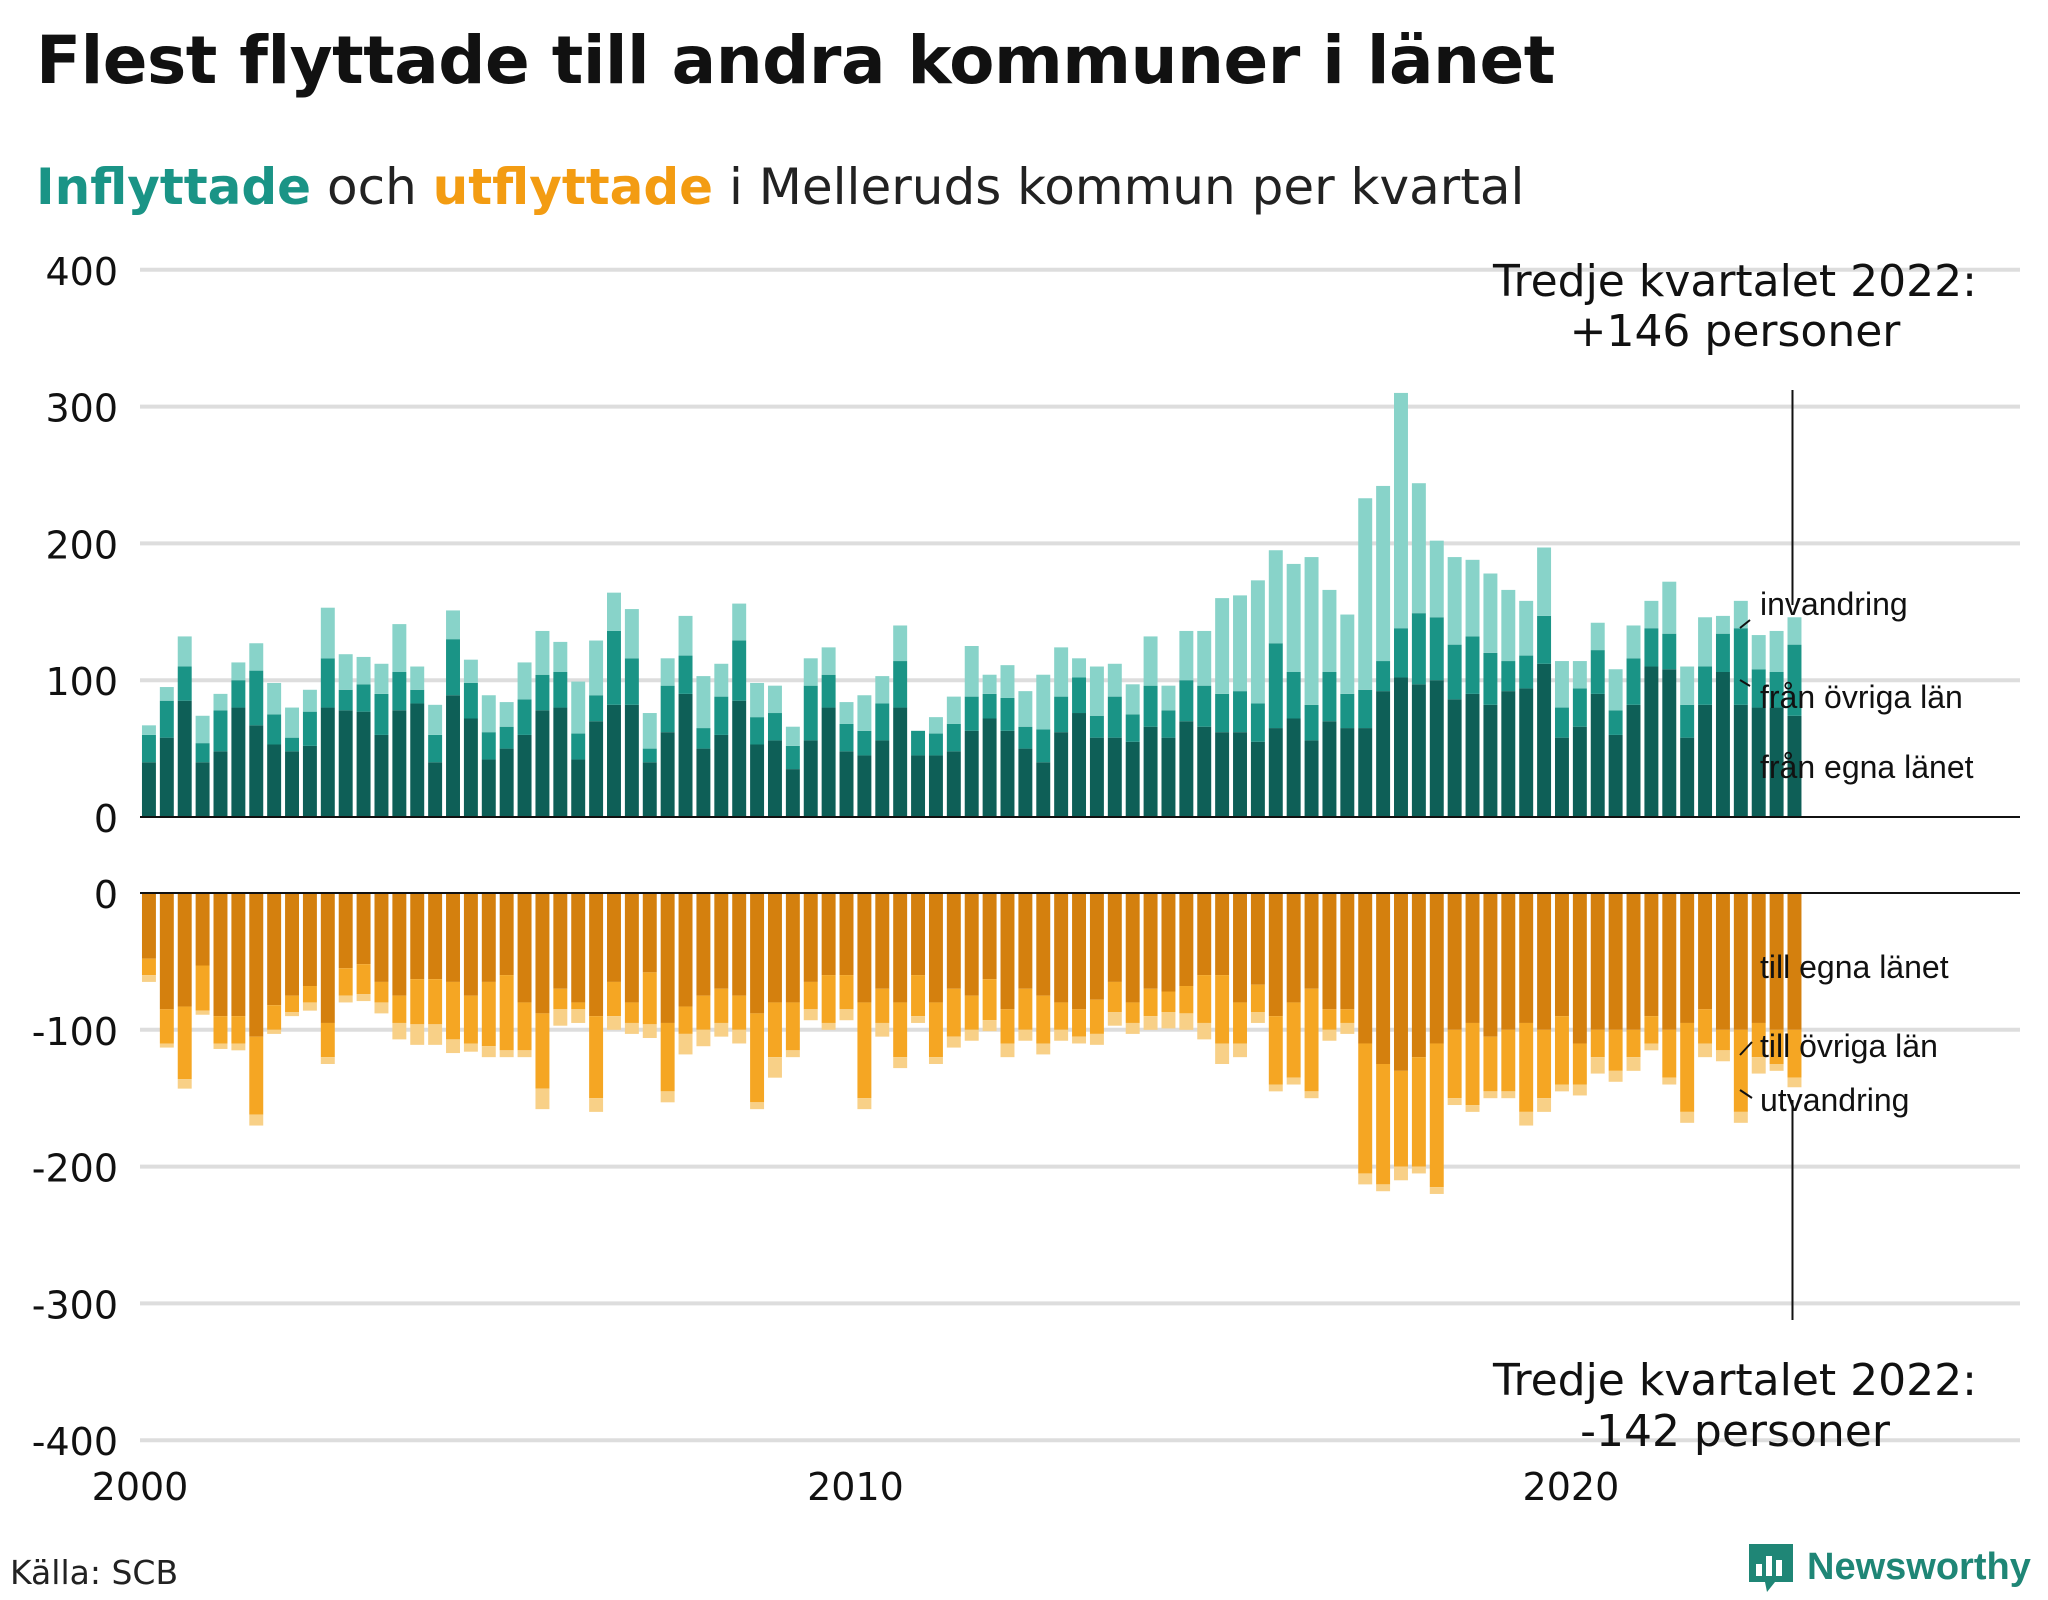 This screenshot has width=2048, height=1600. I want to click on newsworthy-logo: Newsworthy, so click(1895, 1568).